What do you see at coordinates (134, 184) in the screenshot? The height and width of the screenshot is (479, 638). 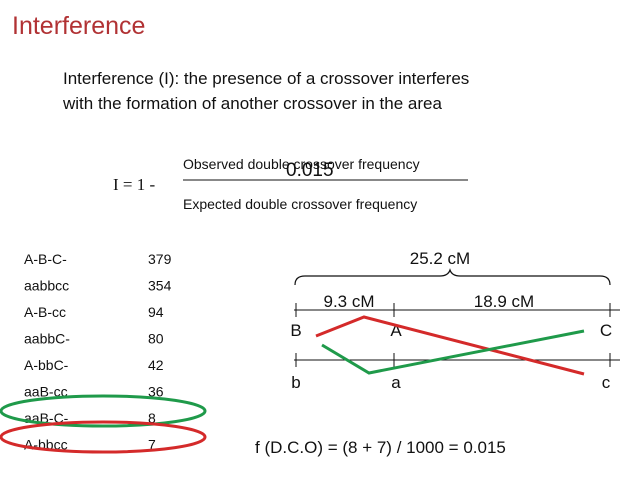 I see `formula-lhs: I = 1 -` at bounding box center [134, 184].